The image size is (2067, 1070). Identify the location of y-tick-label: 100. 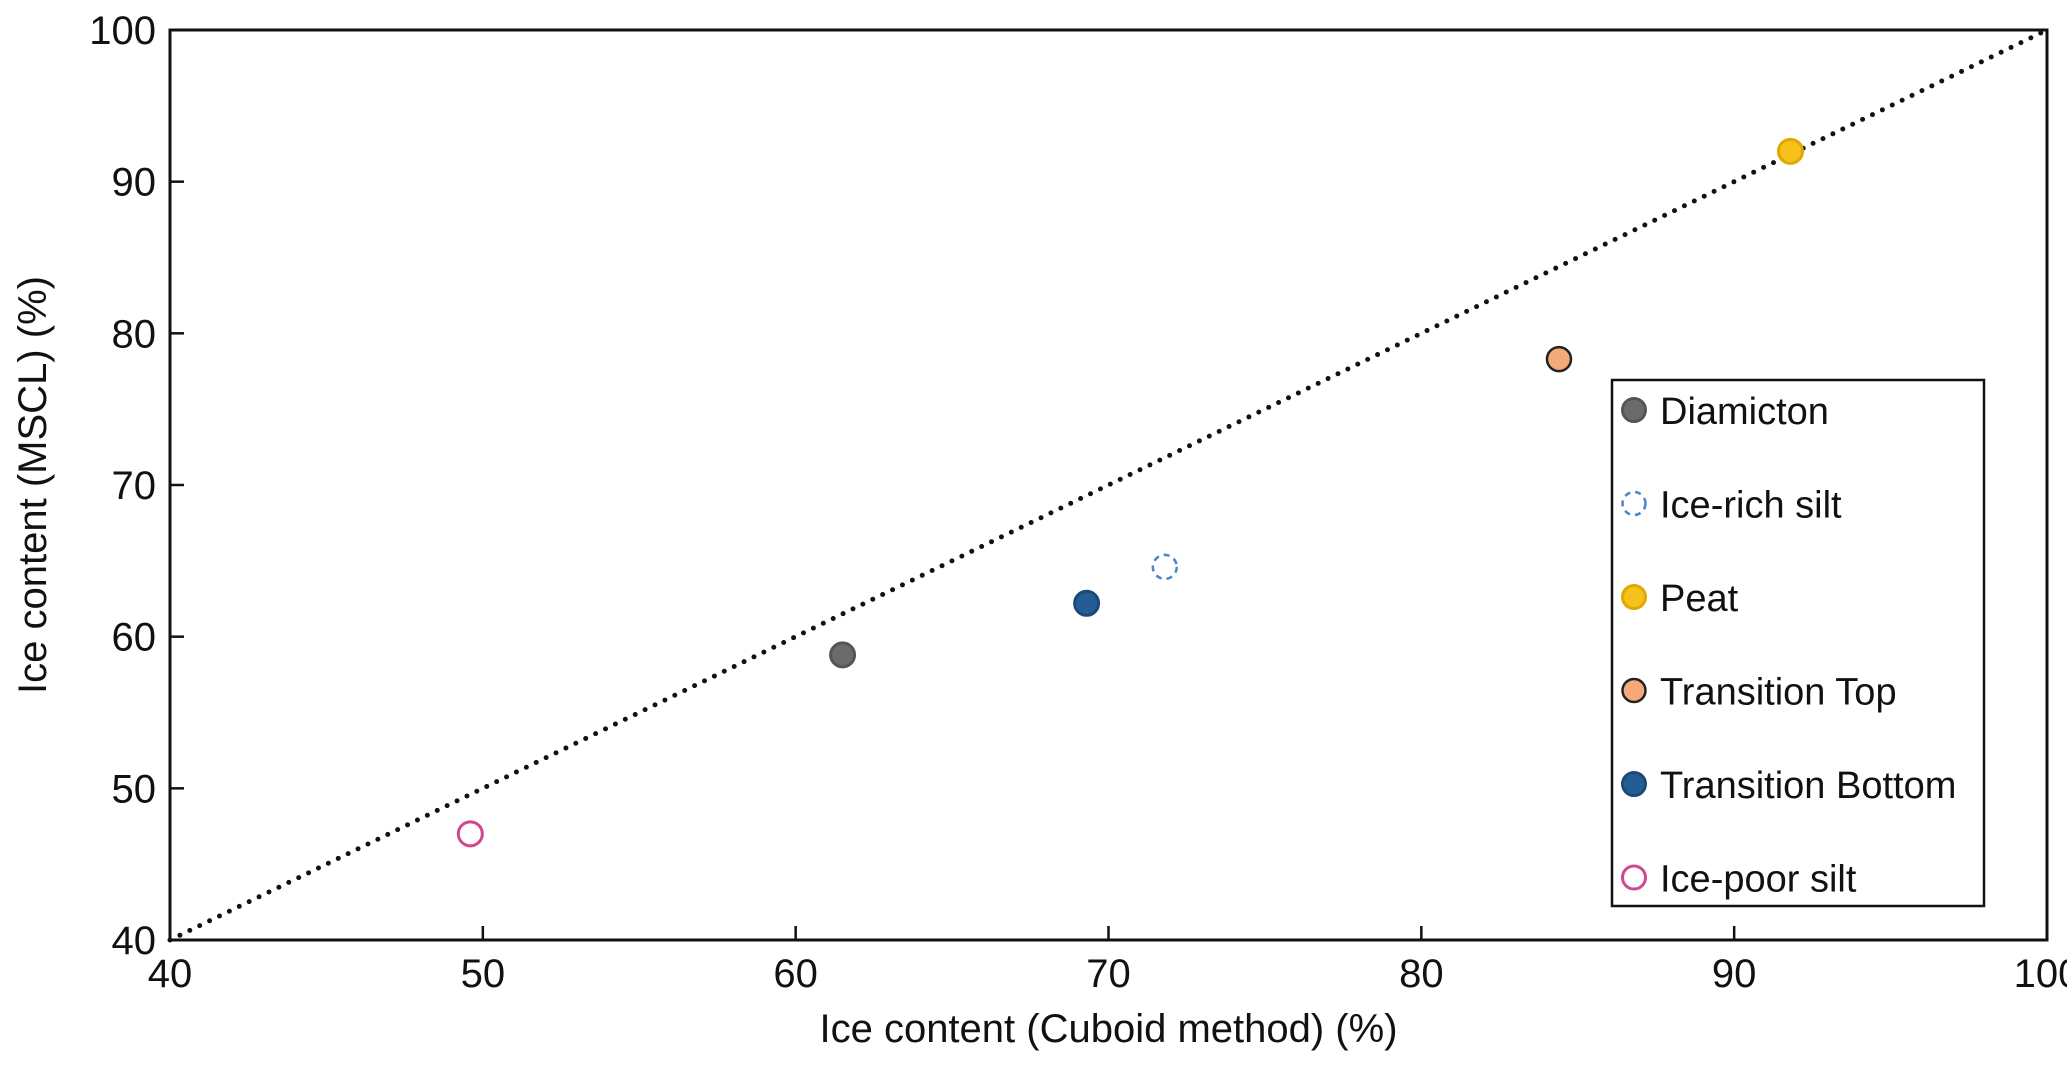
(122, 31).